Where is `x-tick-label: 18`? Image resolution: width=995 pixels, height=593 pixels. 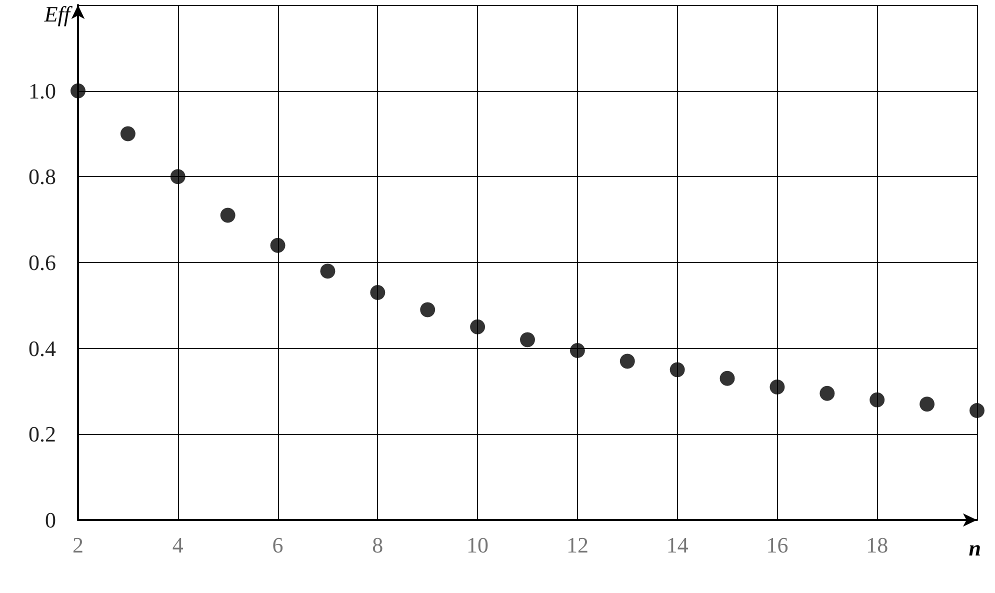
x-tick-label: 18 is located at coordinates (877, 545).